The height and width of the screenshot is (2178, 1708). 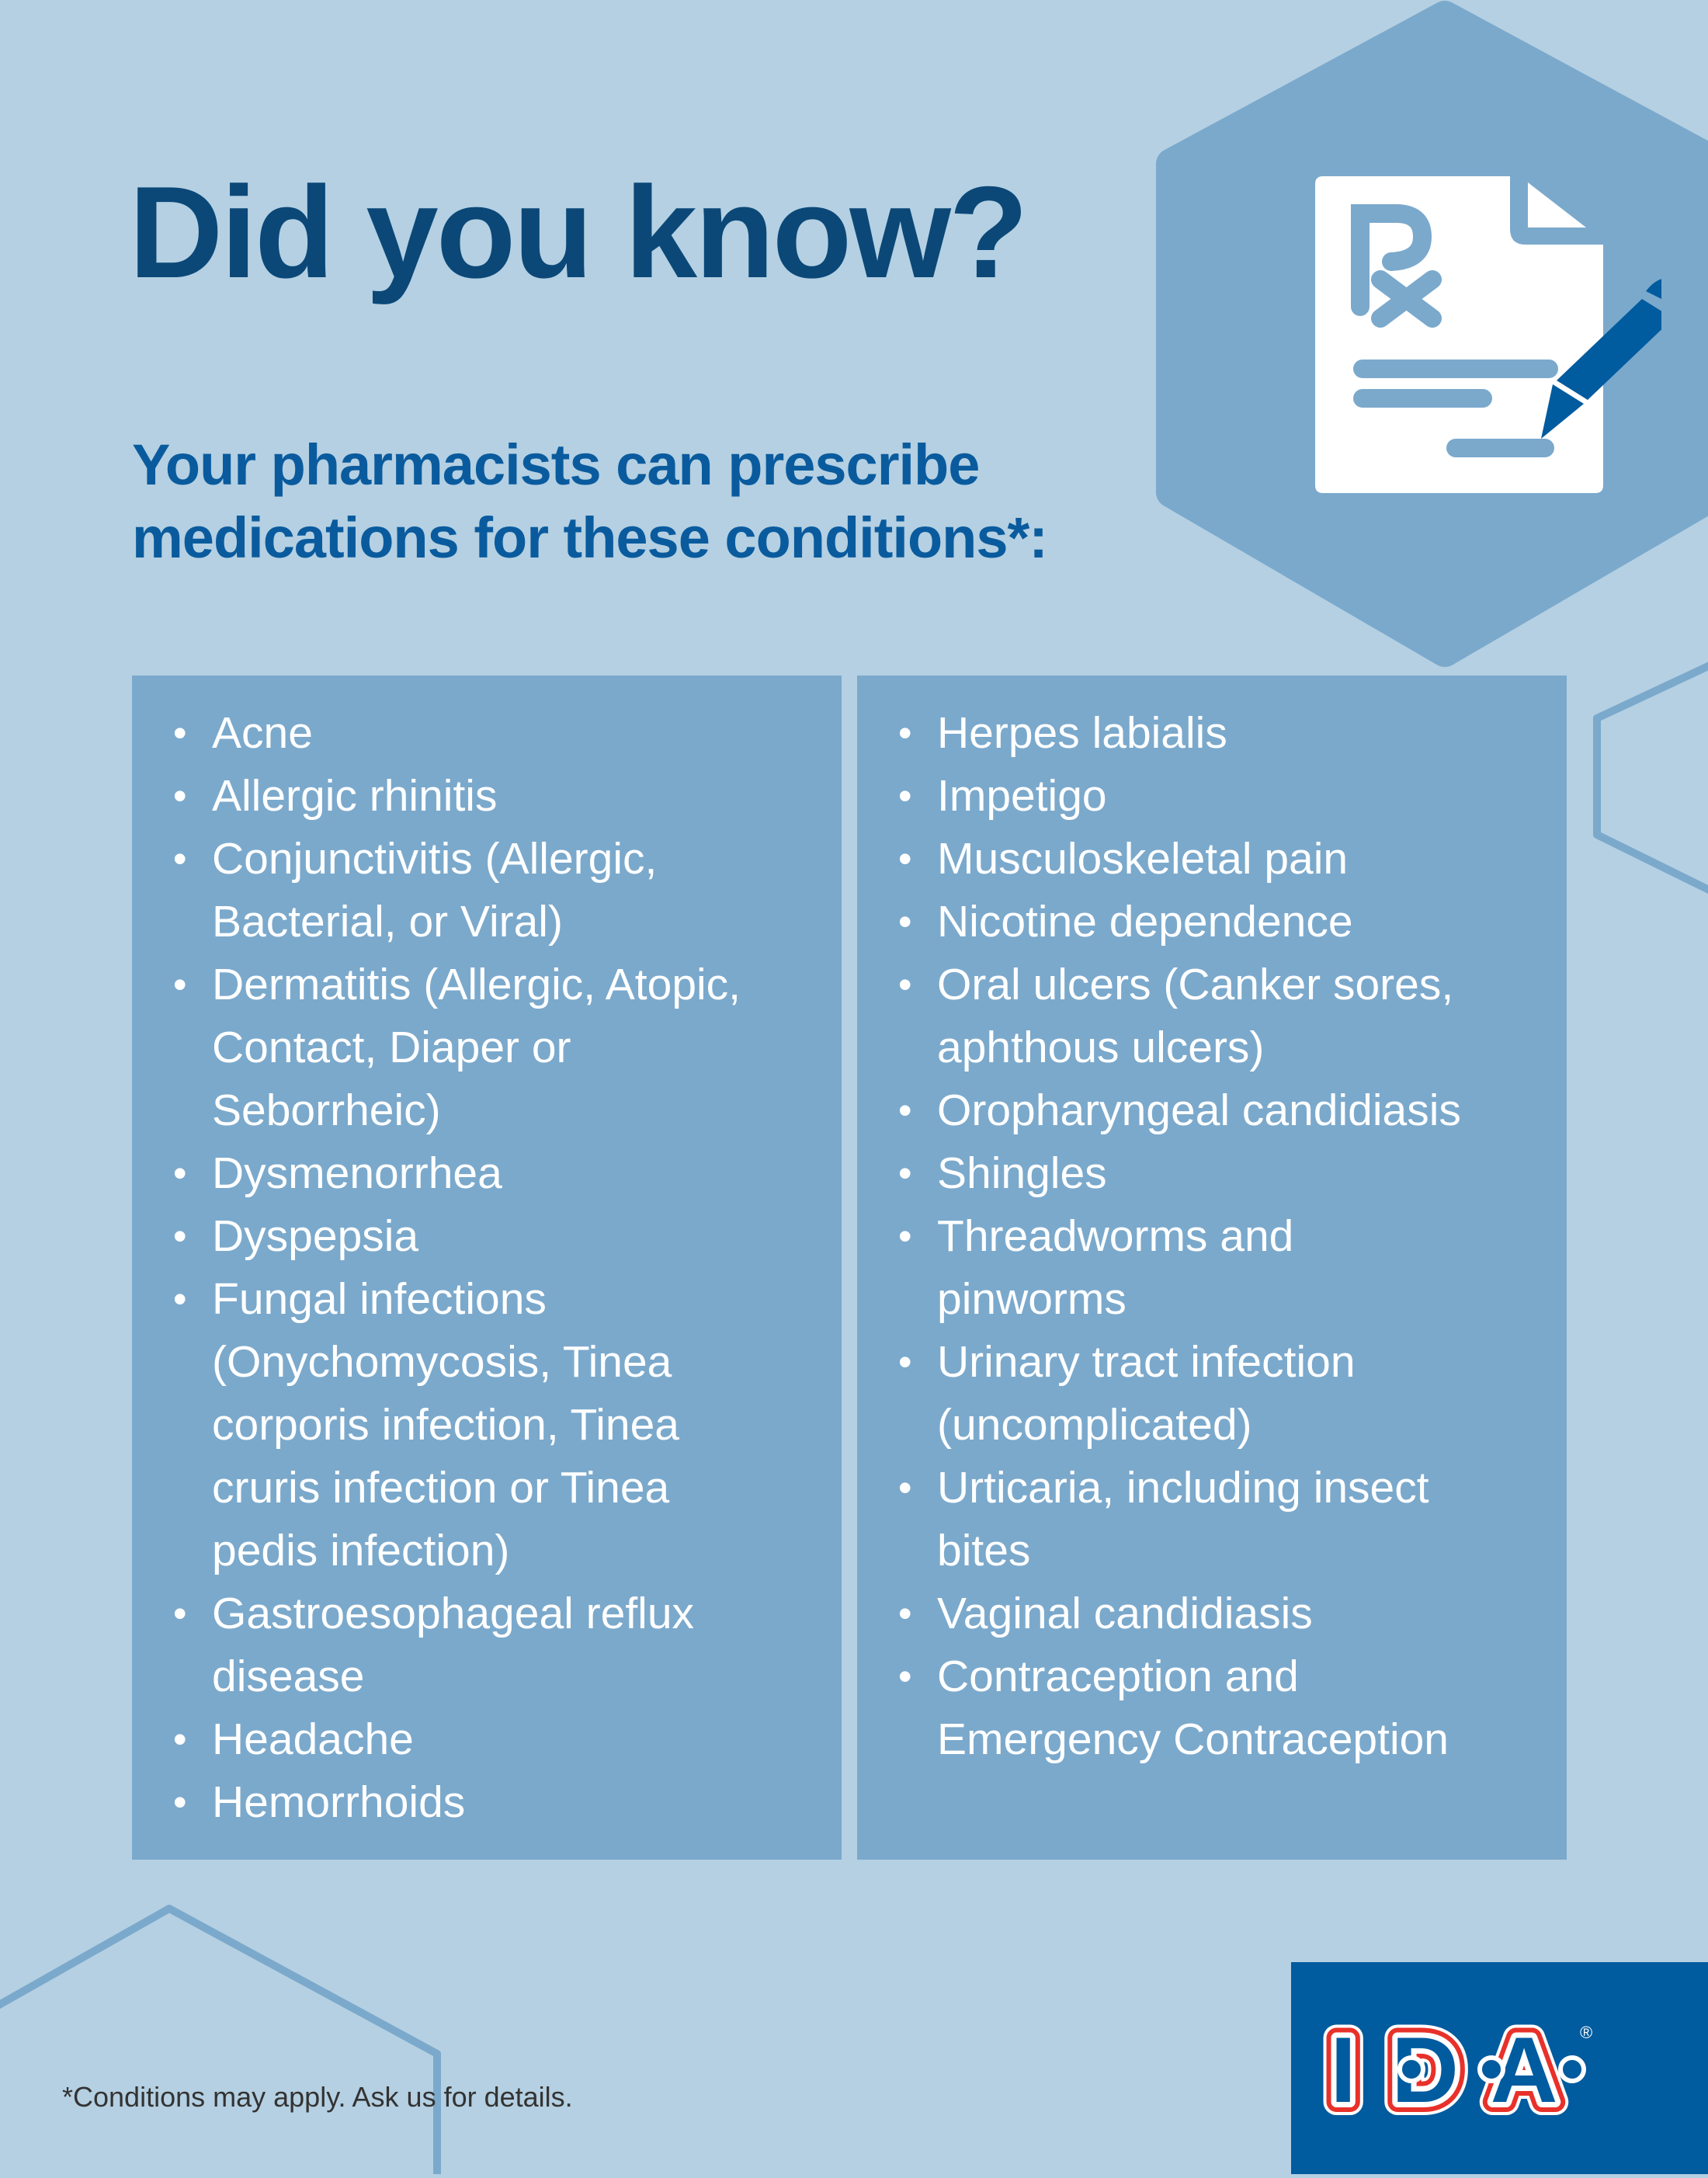 I want to click on condition-text: bites, so click(x=984, y=1550).